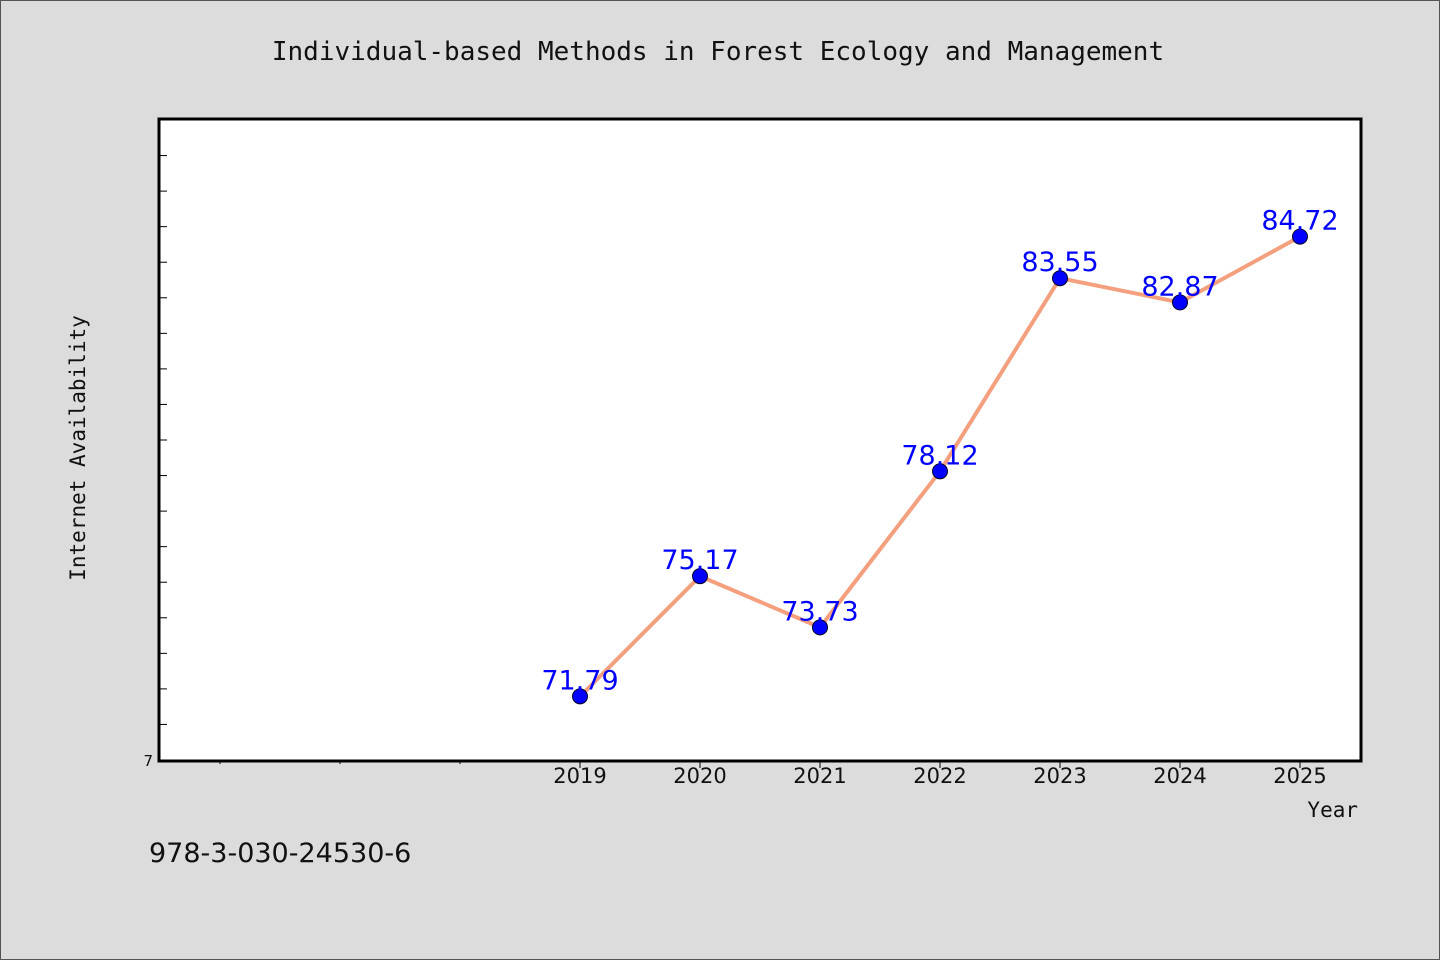 The width and height of the screenshot is (1440, 960). I want to click on data-label: 83.55, so click(1059, 262).